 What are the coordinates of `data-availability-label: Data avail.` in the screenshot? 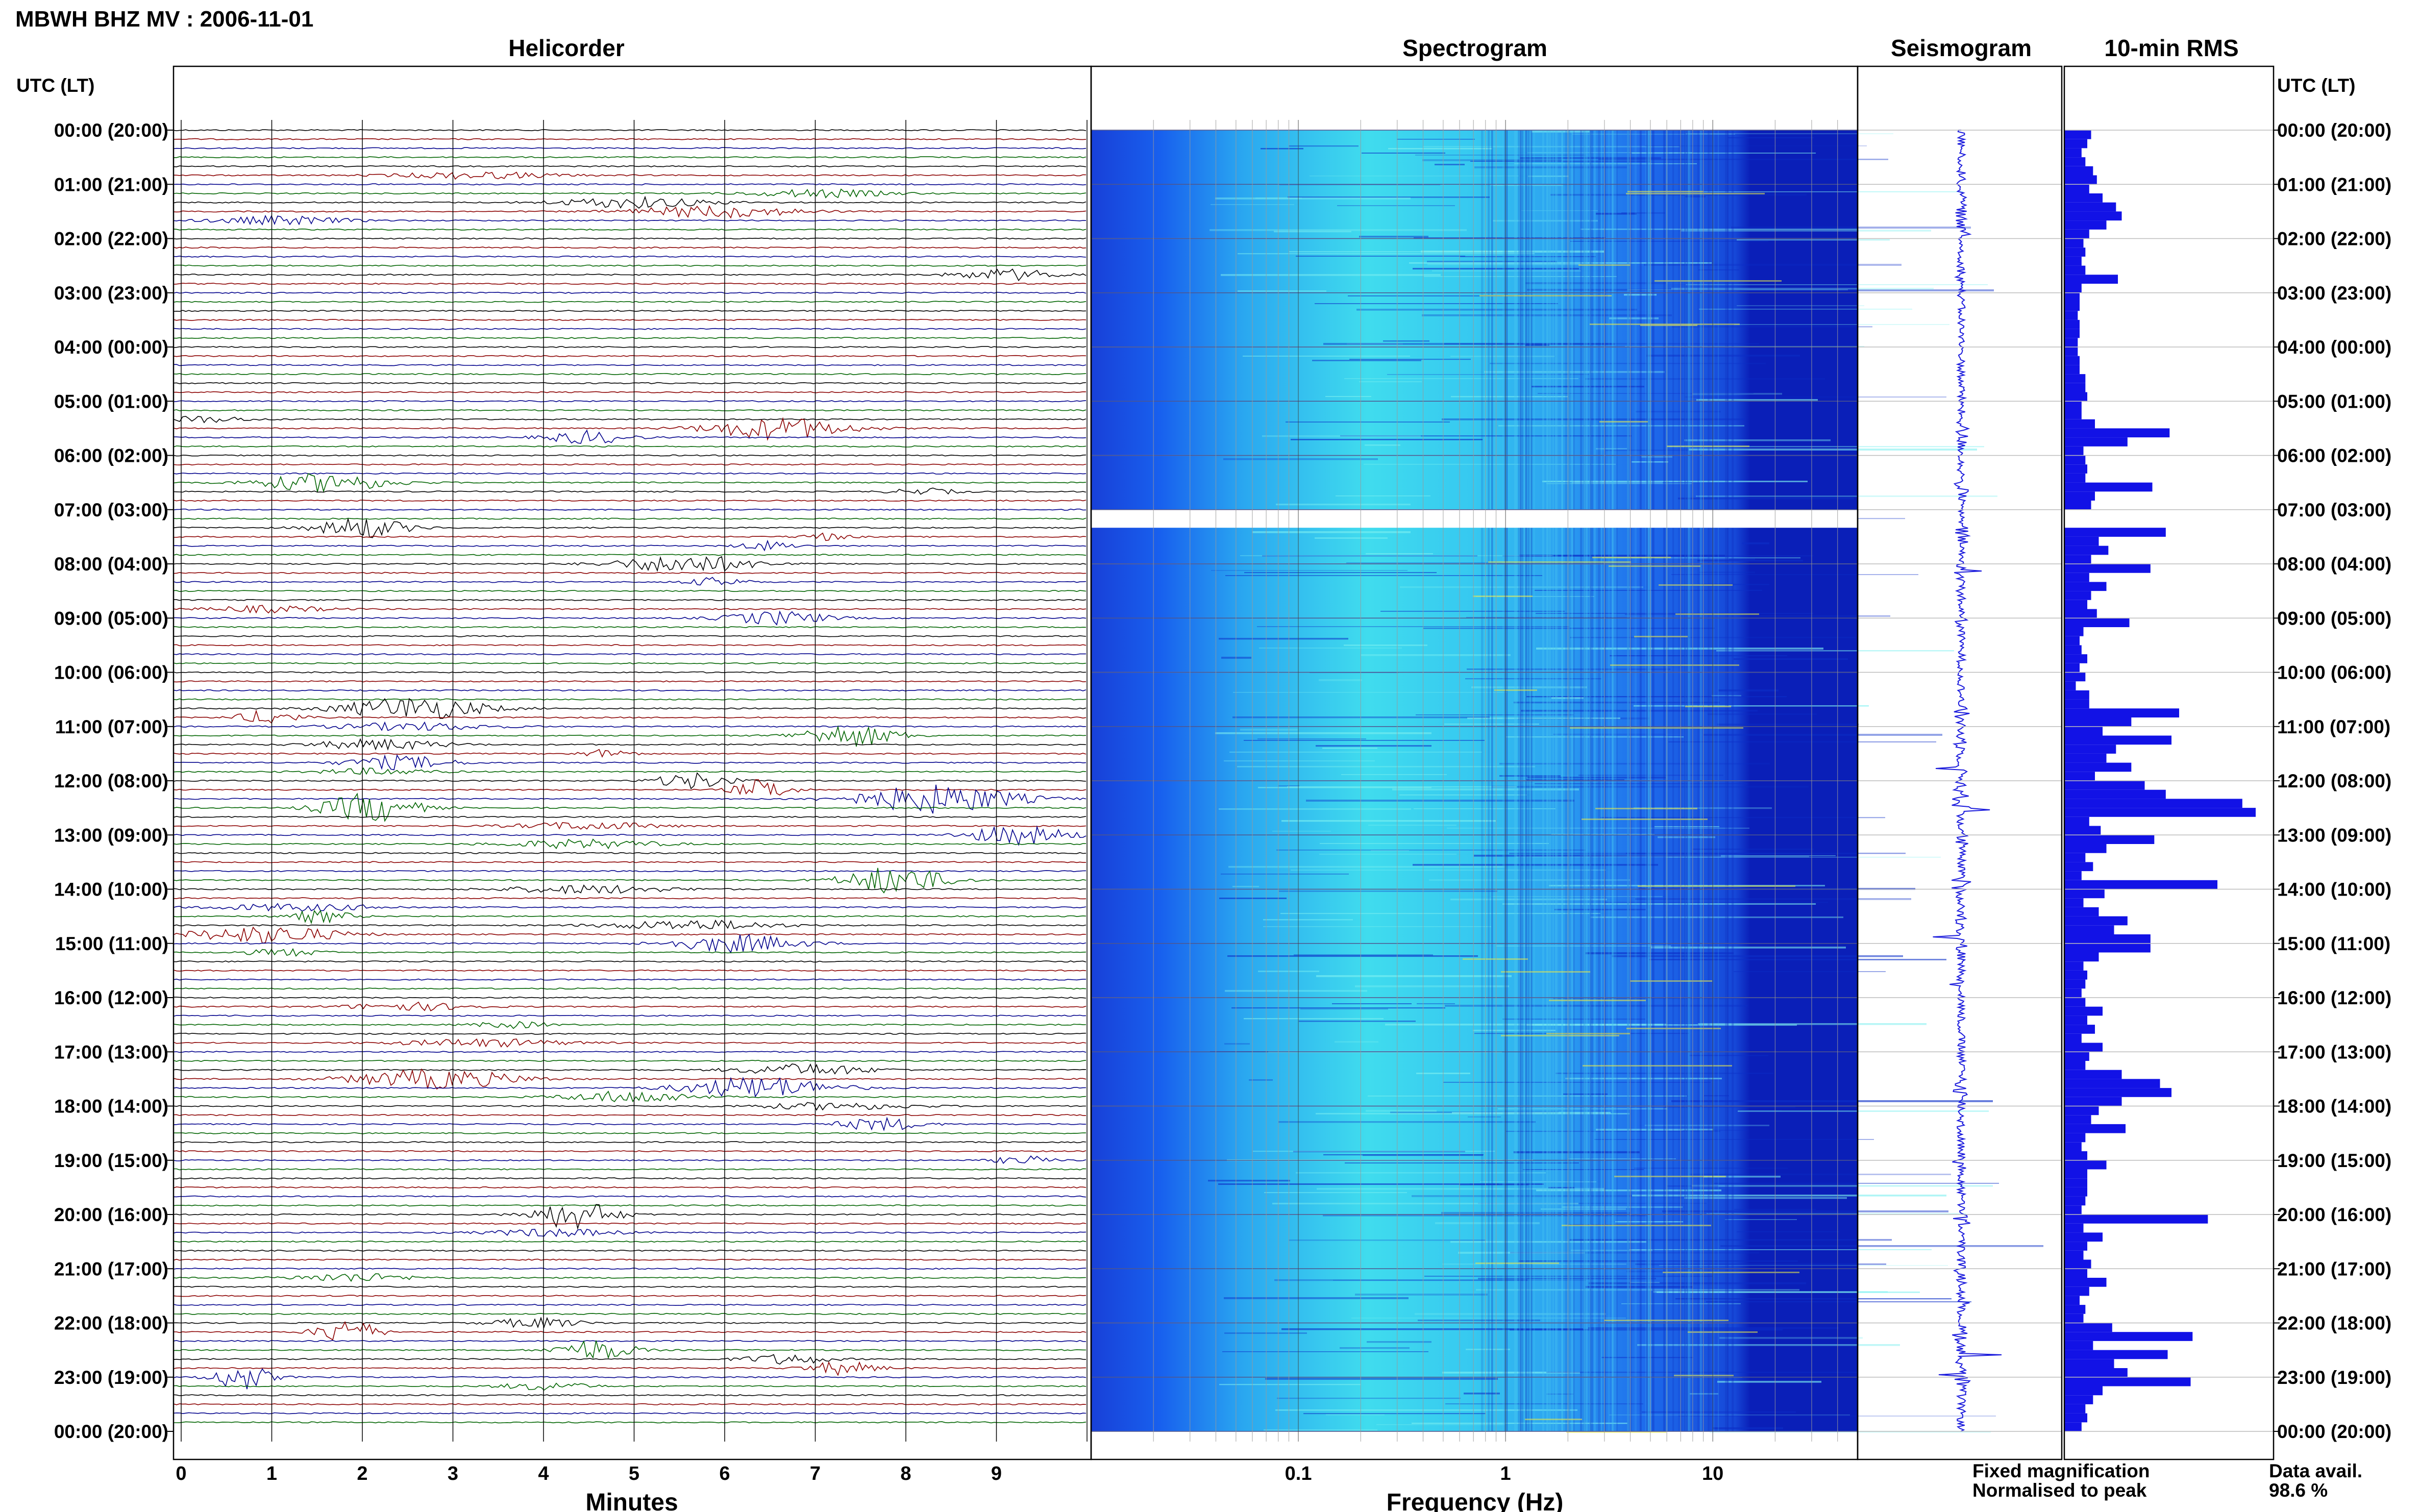 It's located at (2315, 1470).